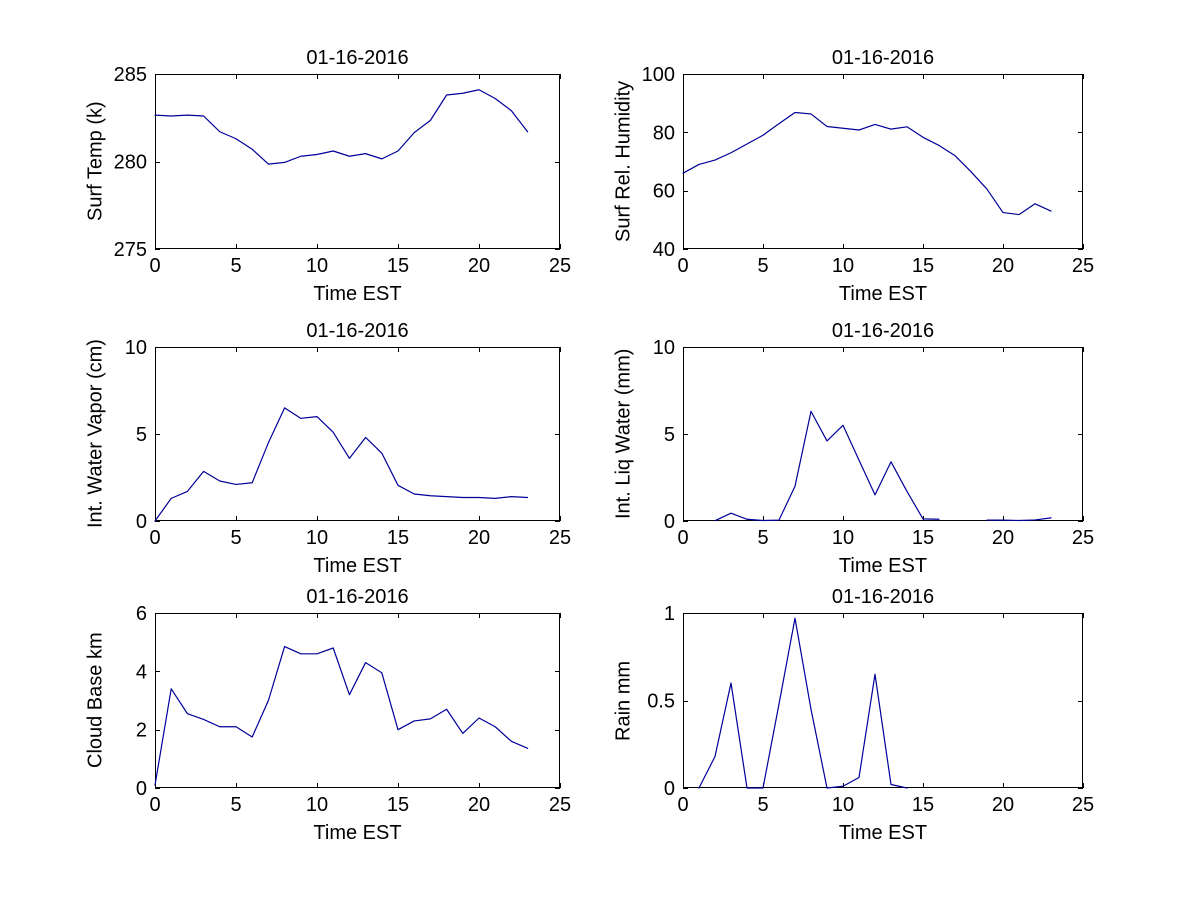  Describe the element at coordinates (664, 133) in the screenshot. I see `svg-text: 80` at that location.